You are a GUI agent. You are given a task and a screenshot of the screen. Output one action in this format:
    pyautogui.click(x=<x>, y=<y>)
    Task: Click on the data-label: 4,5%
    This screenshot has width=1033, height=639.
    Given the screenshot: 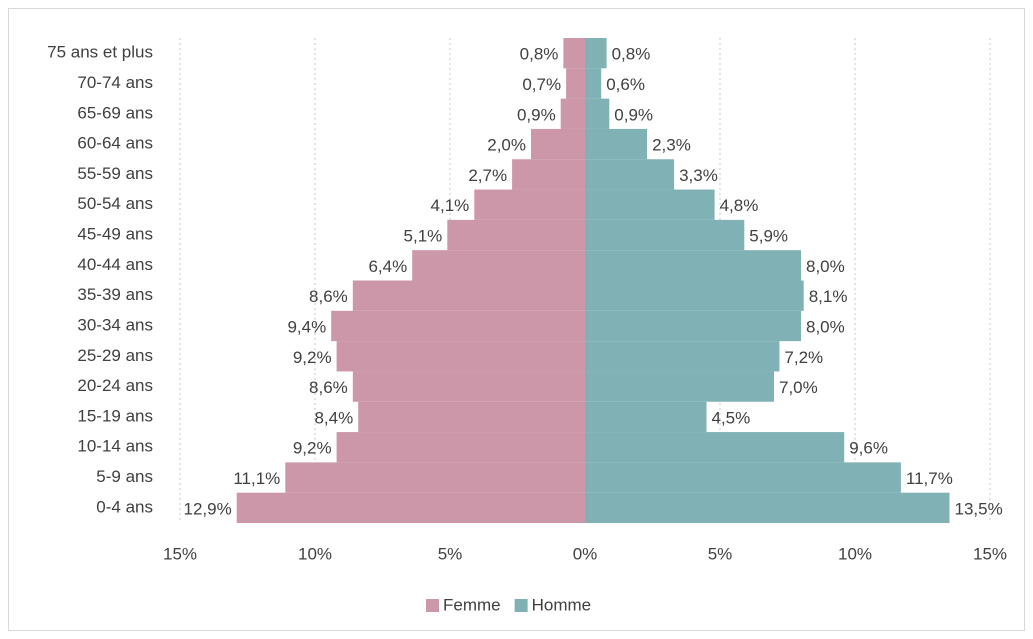 What is the action you would take?
    pyautogui.click(x=731, y=417)
    